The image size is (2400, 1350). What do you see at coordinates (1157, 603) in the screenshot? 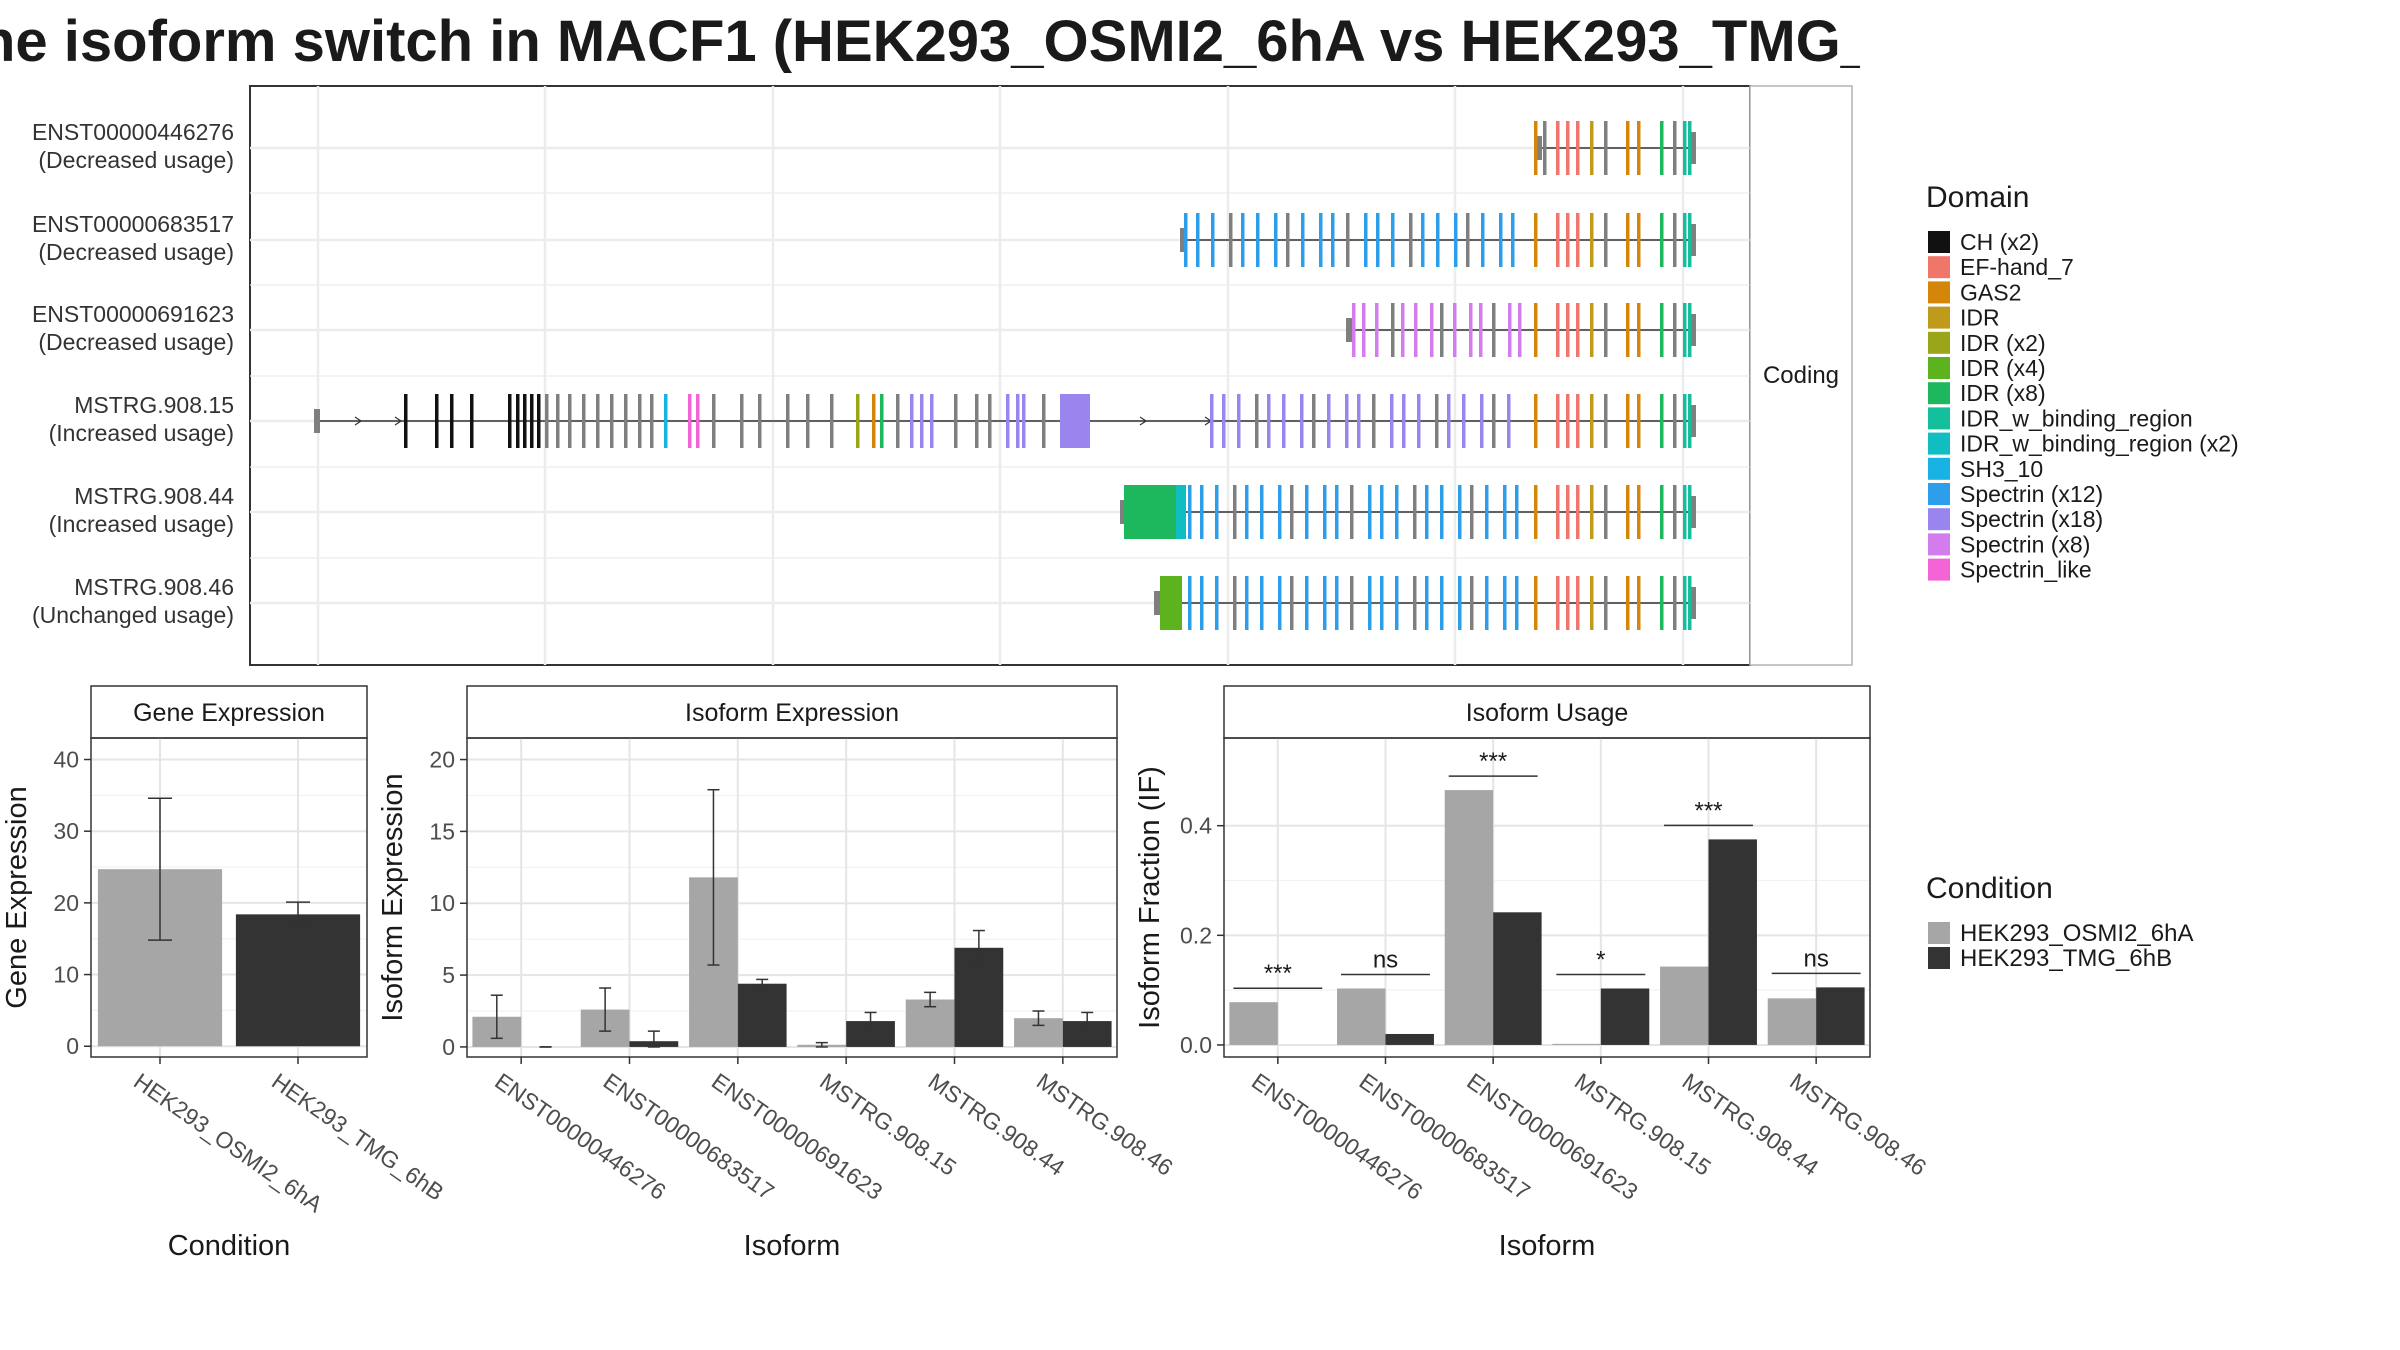
I see `utr-start` at bounding box center [1157, 603].